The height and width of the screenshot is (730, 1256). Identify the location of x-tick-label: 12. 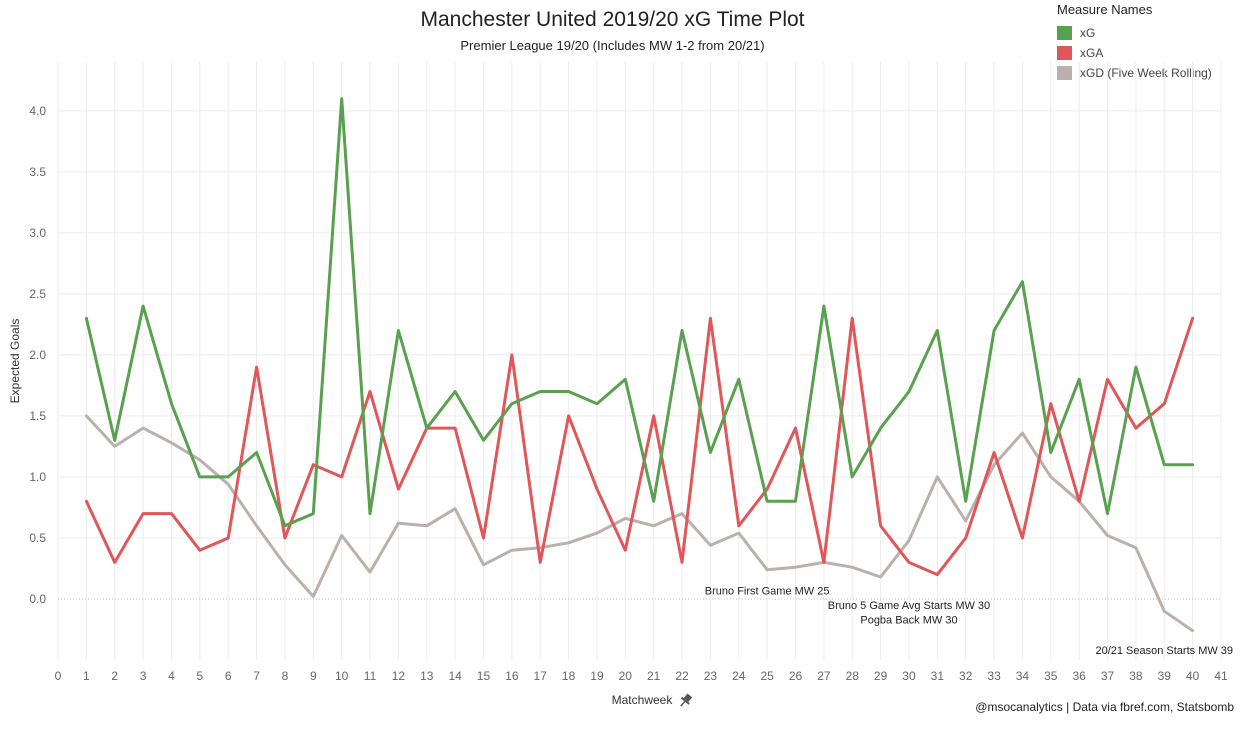
(399, 676).